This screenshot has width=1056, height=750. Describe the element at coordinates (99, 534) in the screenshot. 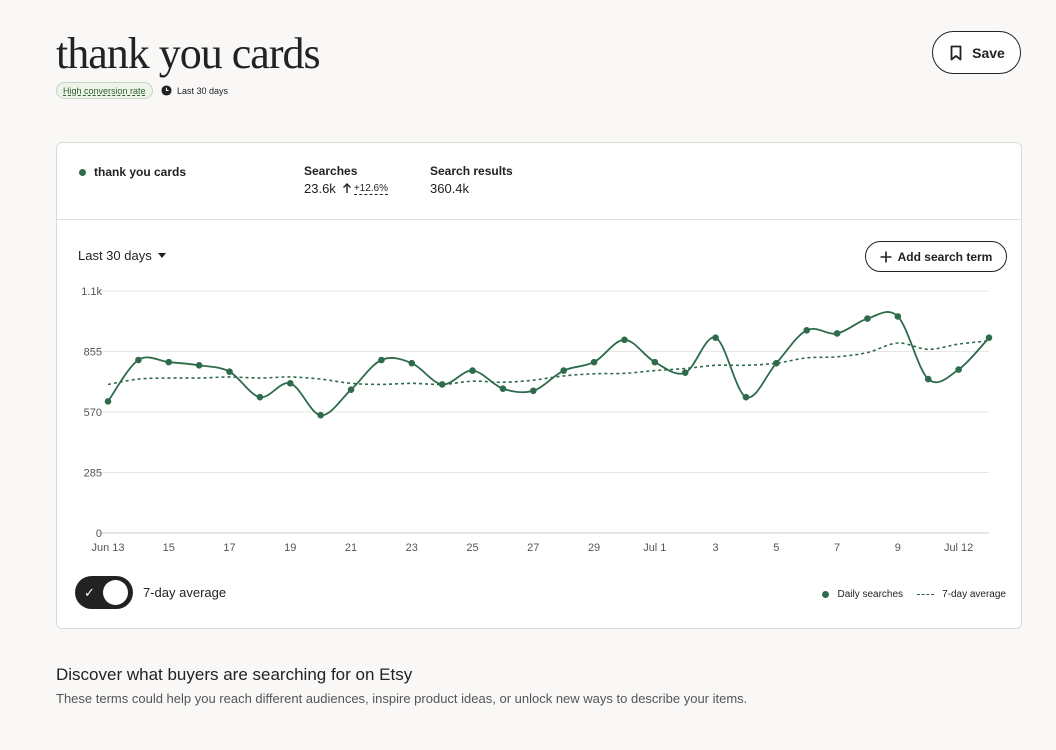

I see `y-tick-label: 0` at that location.